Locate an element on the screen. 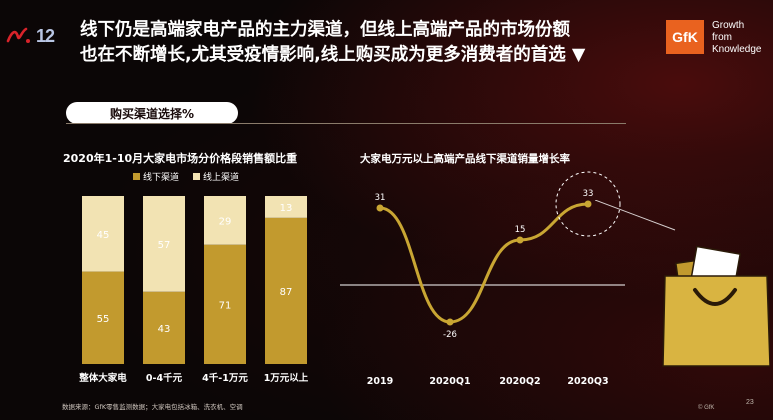 The height and width of the screenshot is (420, 773). bar-value-label: 29 is located at coordinates (225, 221).